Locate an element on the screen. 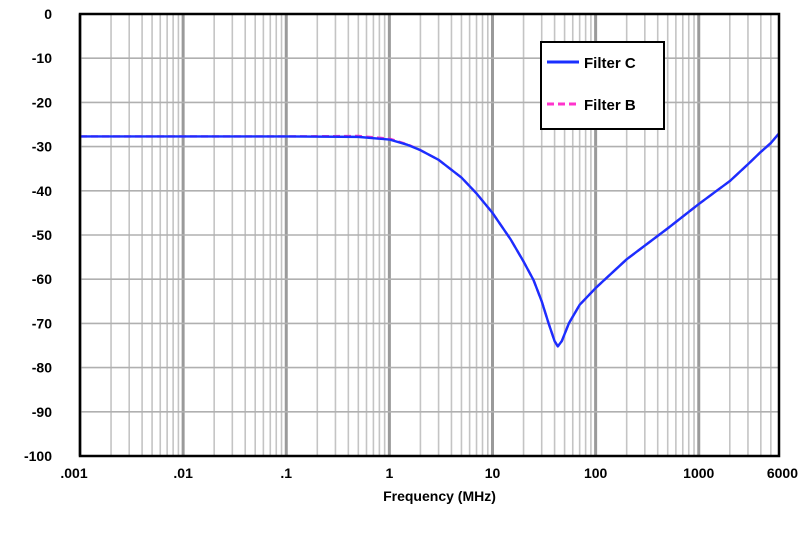  legend-label-filter-b: Filter B is located at coordinates (610, 105).